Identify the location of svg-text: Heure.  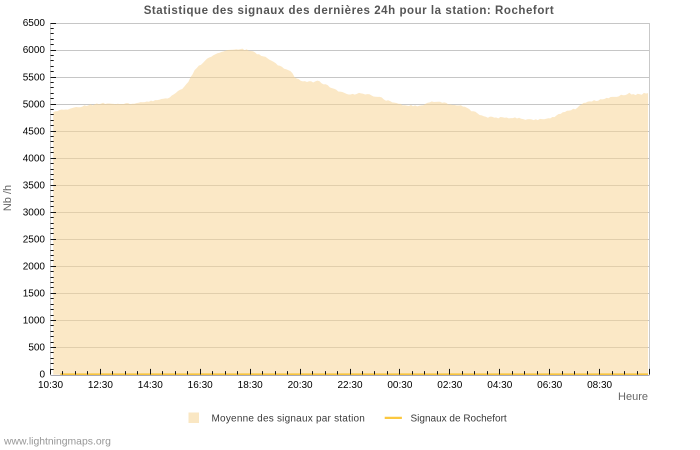
(633, 397).